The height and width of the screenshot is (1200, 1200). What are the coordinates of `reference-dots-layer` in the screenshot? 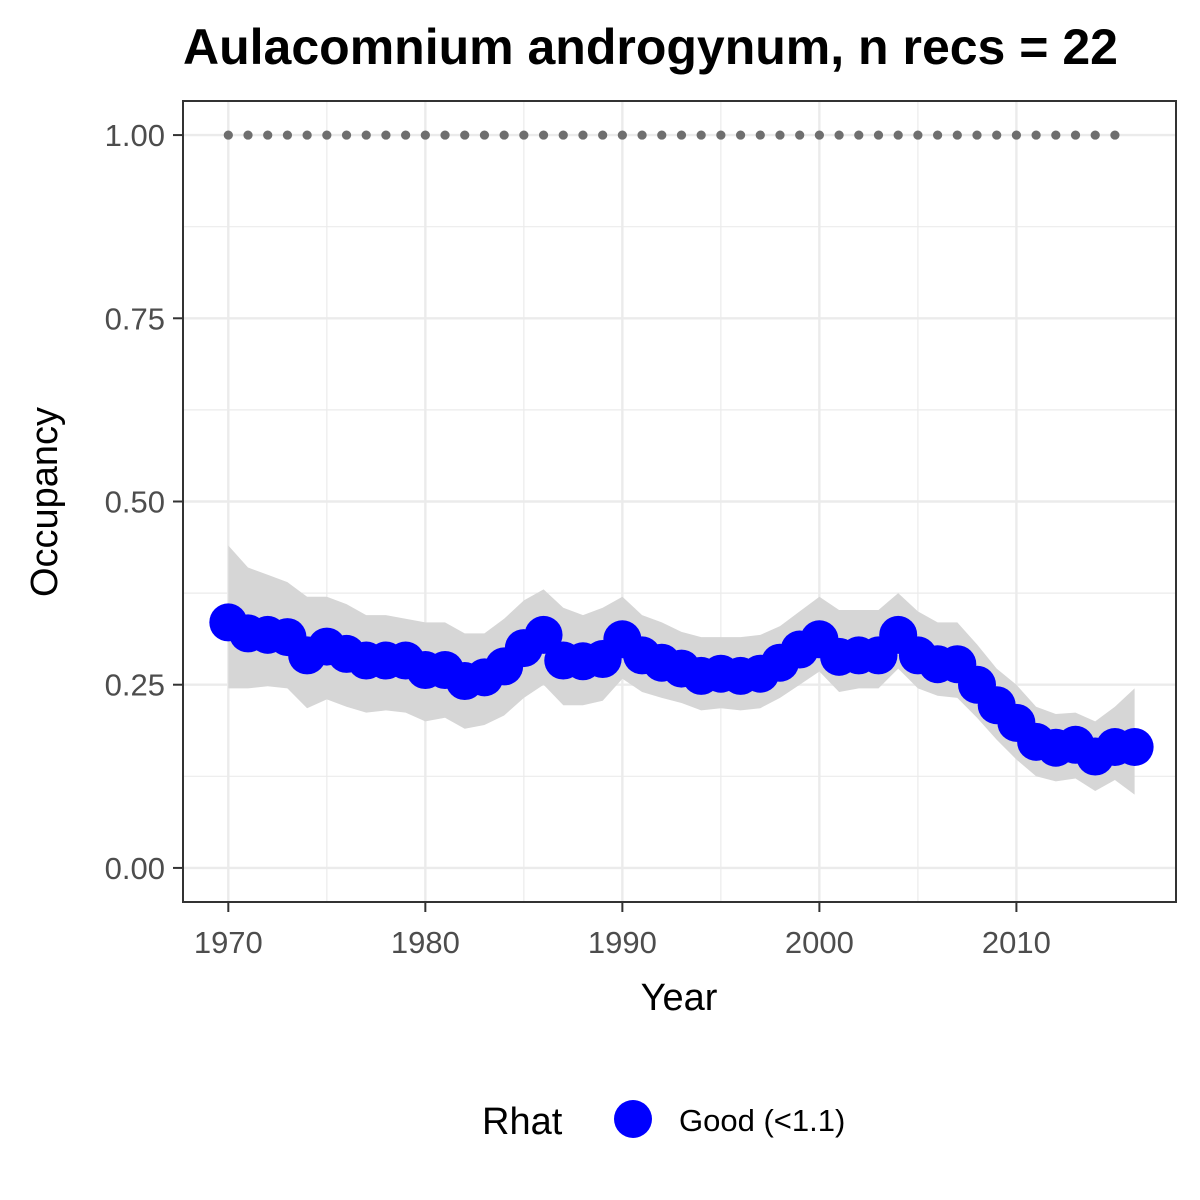 It's located at (671, 135).